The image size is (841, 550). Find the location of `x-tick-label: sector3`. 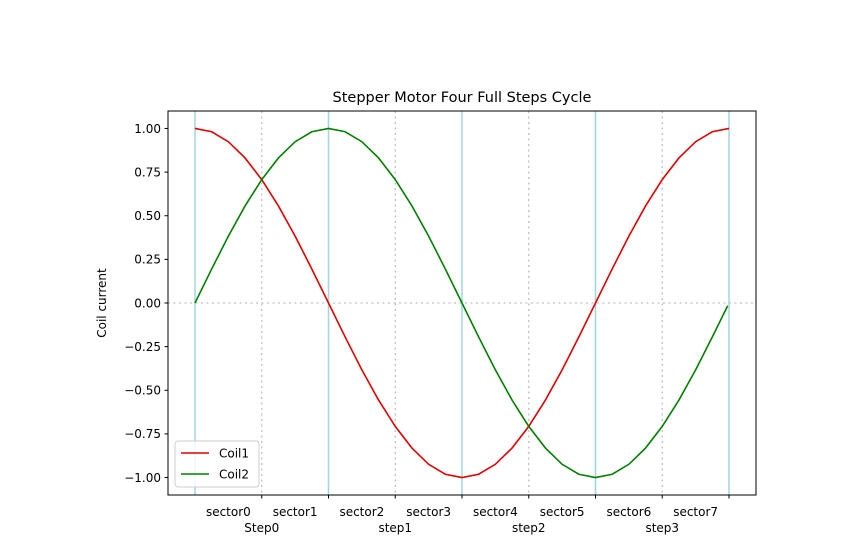

x-tick-label: sector3 is located at coordinates (428, 512).